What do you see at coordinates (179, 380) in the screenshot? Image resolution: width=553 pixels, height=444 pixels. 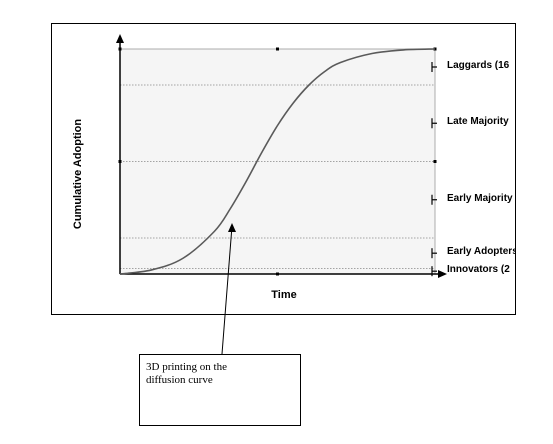 I see `callout-text-line-2: diffusion curve` at bounding box center [179, 380].